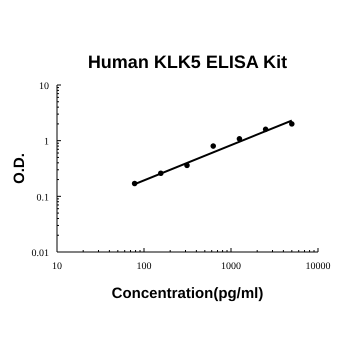 This screenshot has height=350, width=350. Describe the element at coordinates (19, 168) in the screenshot. I see `y-axis-title: O.D.` at that location.